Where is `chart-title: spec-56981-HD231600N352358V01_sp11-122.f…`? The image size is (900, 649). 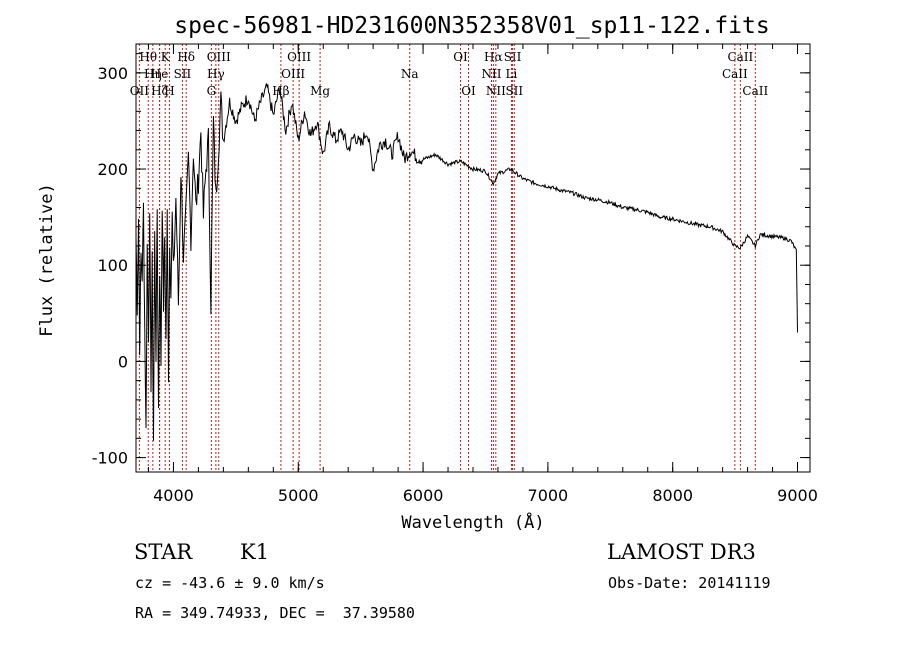
chart-title: spec-56981-HD231600N352358V01_sp11-122.f… is located at coordinates (471, 26).